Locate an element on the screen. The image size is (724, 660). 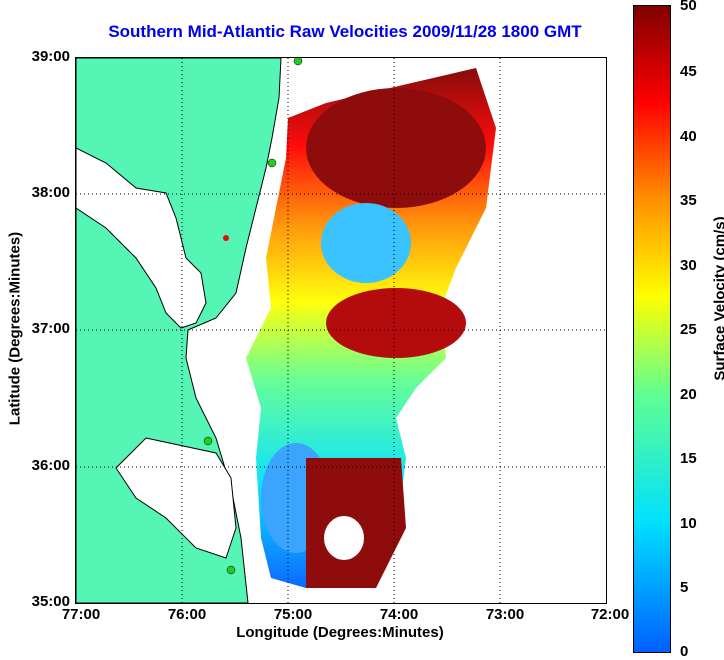
x-axis-label: Longitude (Degrees:Minutes) is located at coordinates (340, 632).